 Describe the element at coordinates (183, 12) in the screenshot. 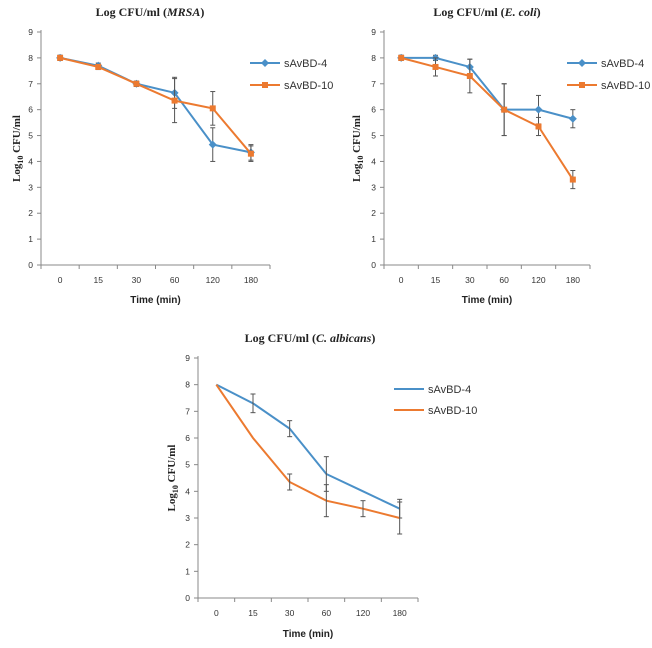

I see `chart-title-organism: MRSA` at that location.